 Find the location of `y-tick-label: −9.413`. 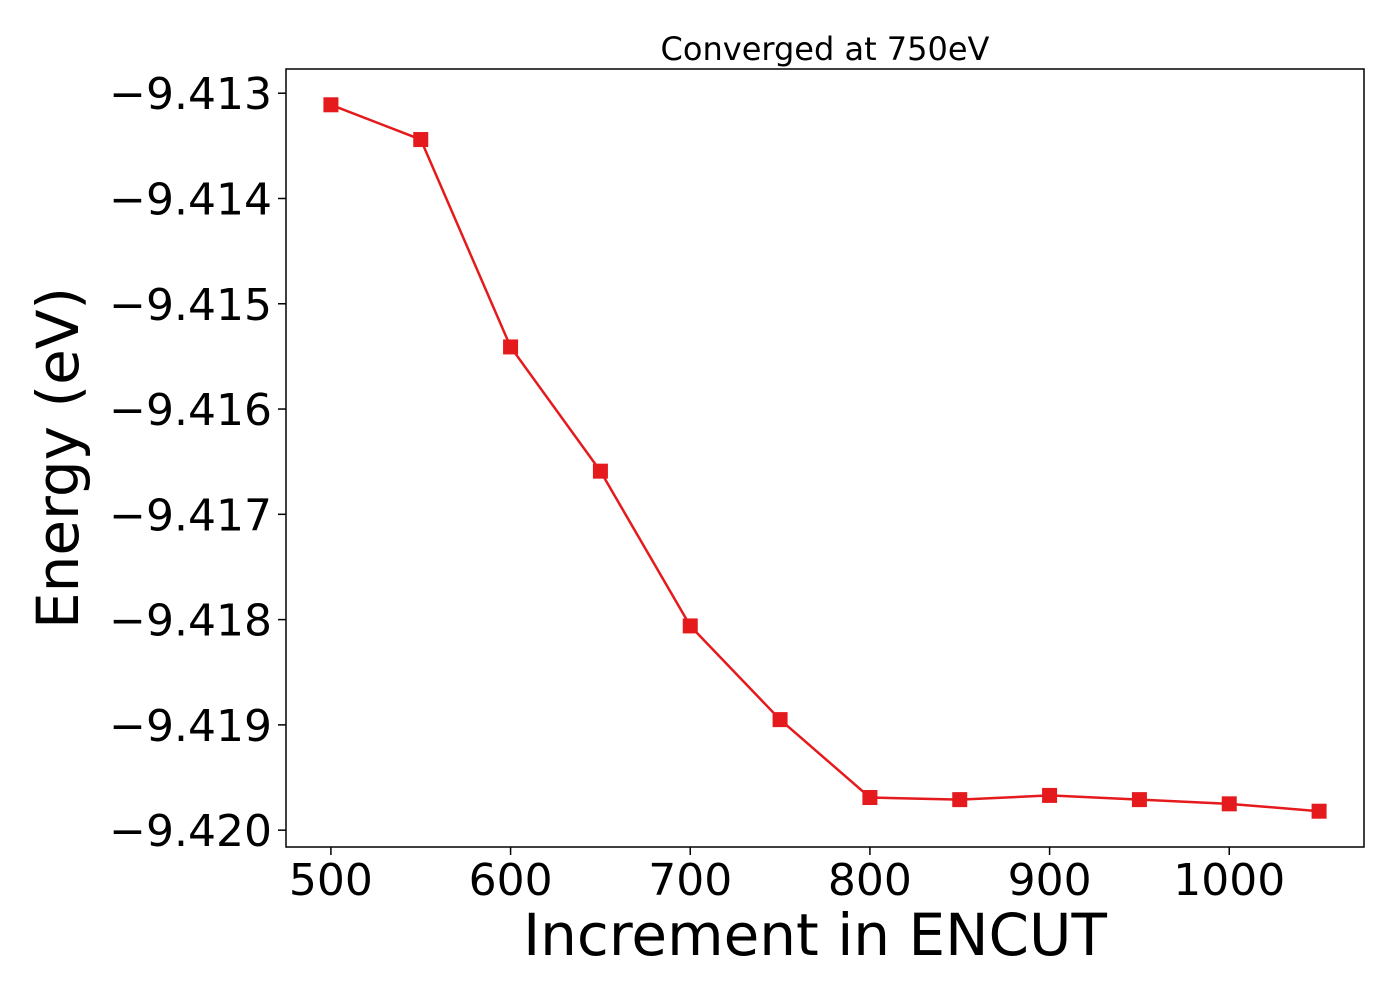

y-tick-label: −9.413 is located at coordinates (190, 94).